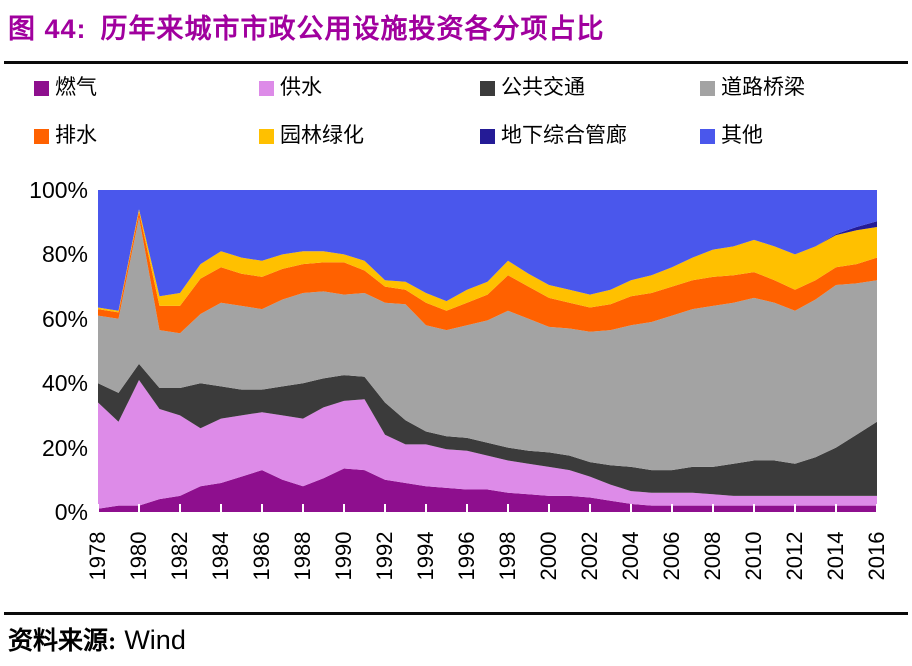 This screenshot has height=666, width=912. I want to click on x-tick-label: 1982, so click(179, 556).